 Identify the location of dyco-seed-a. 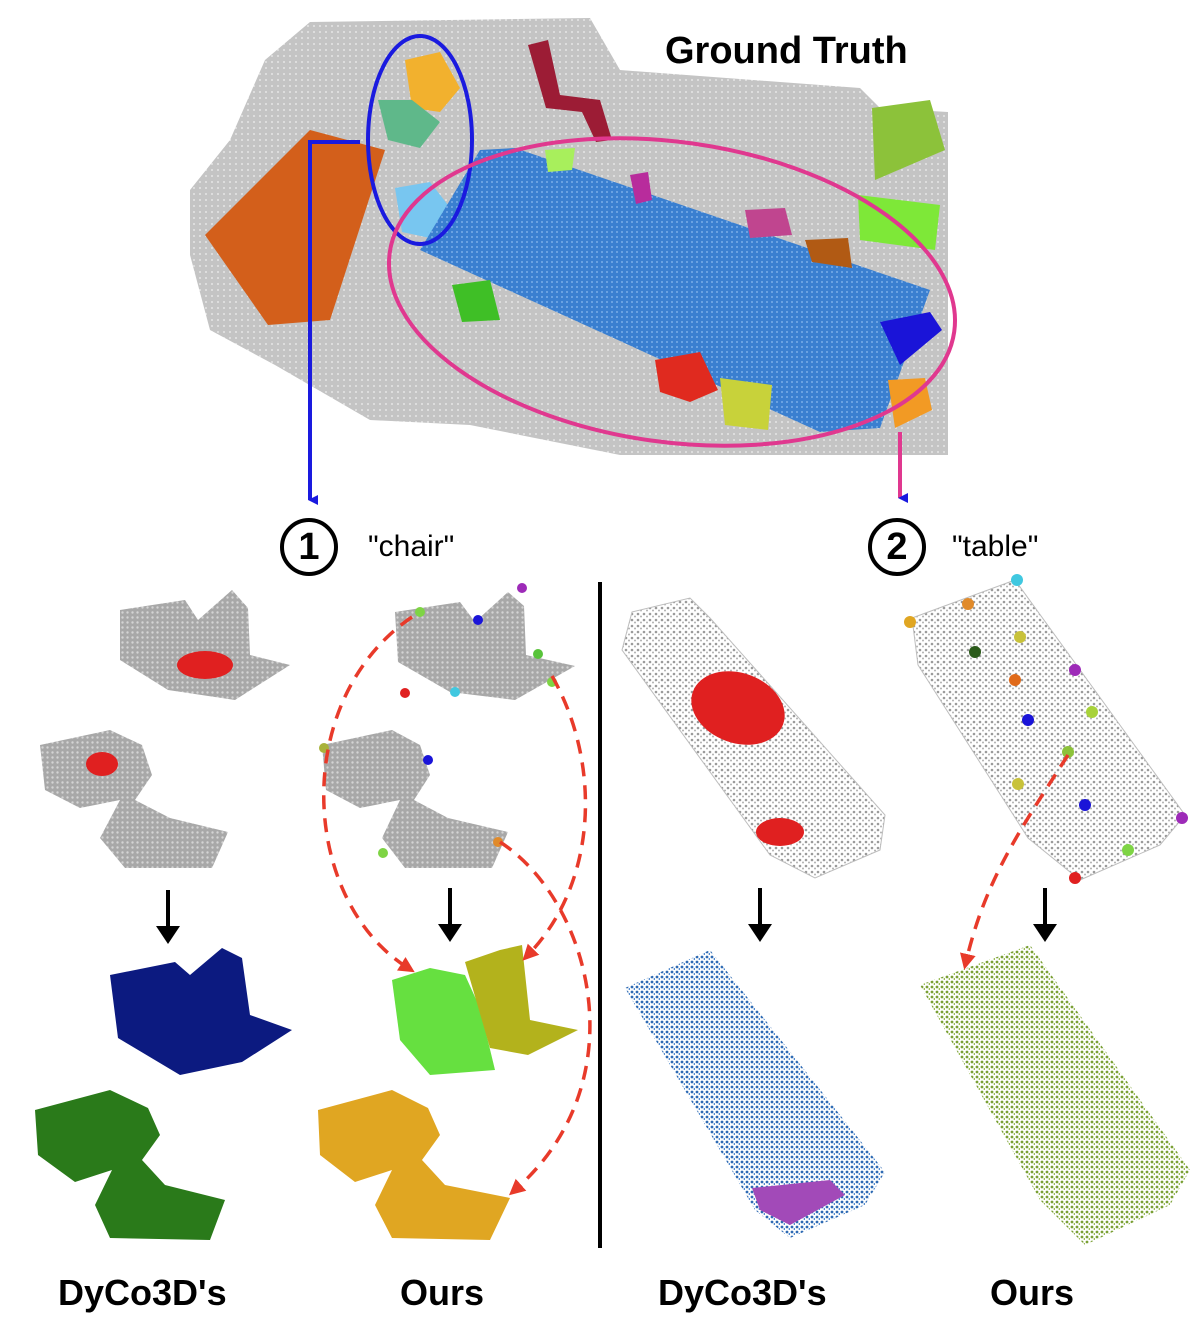
(205, 665).